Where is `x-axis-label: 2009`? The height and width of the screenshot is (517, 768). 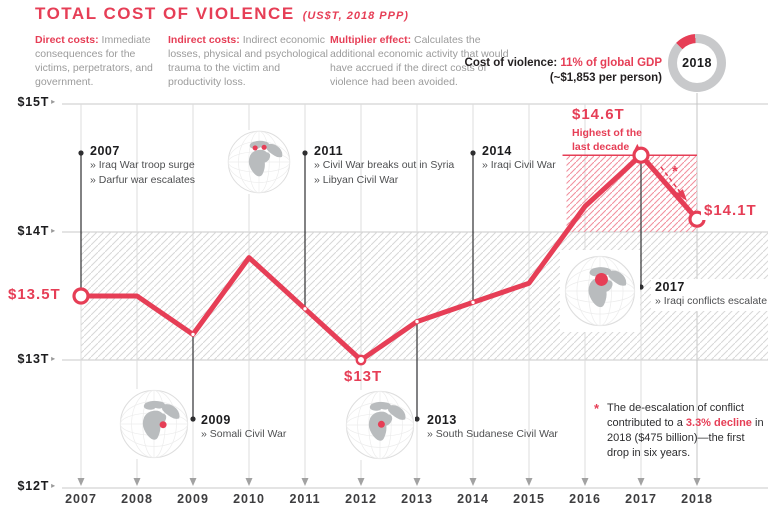 x-axis-label: 2009 is located at coordinates (193, 499).